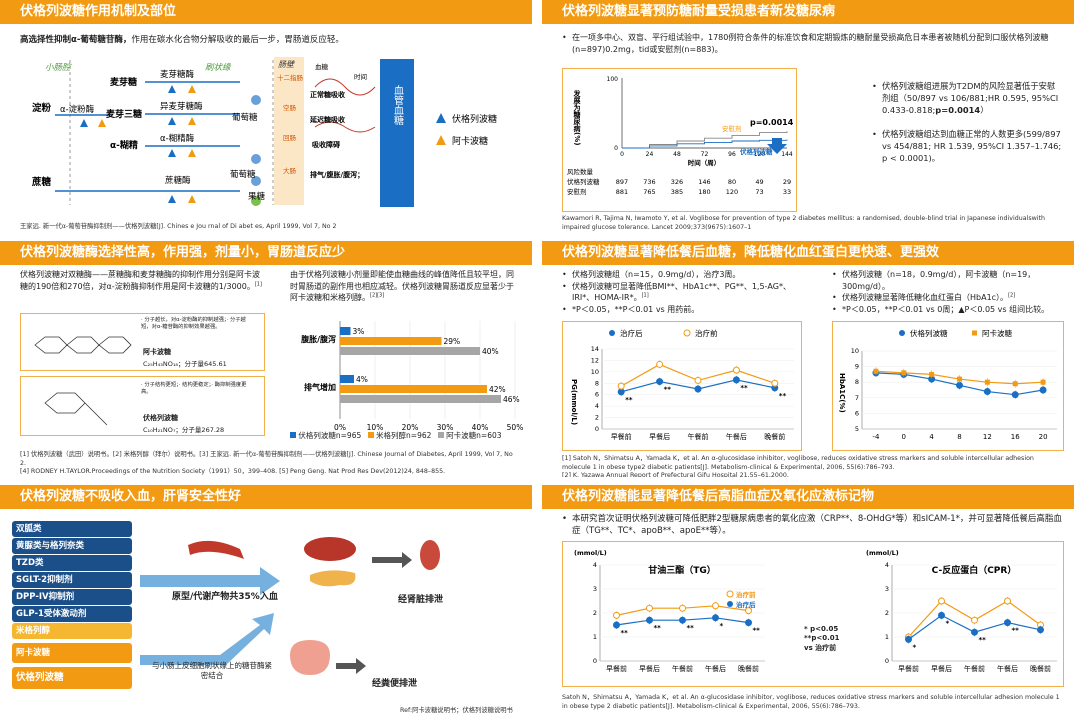 This screenshot has height=721, width=1074. Describe the element at coordinates (705, 154) in the screenshot. I see `x-tick-label: 72` at that location.